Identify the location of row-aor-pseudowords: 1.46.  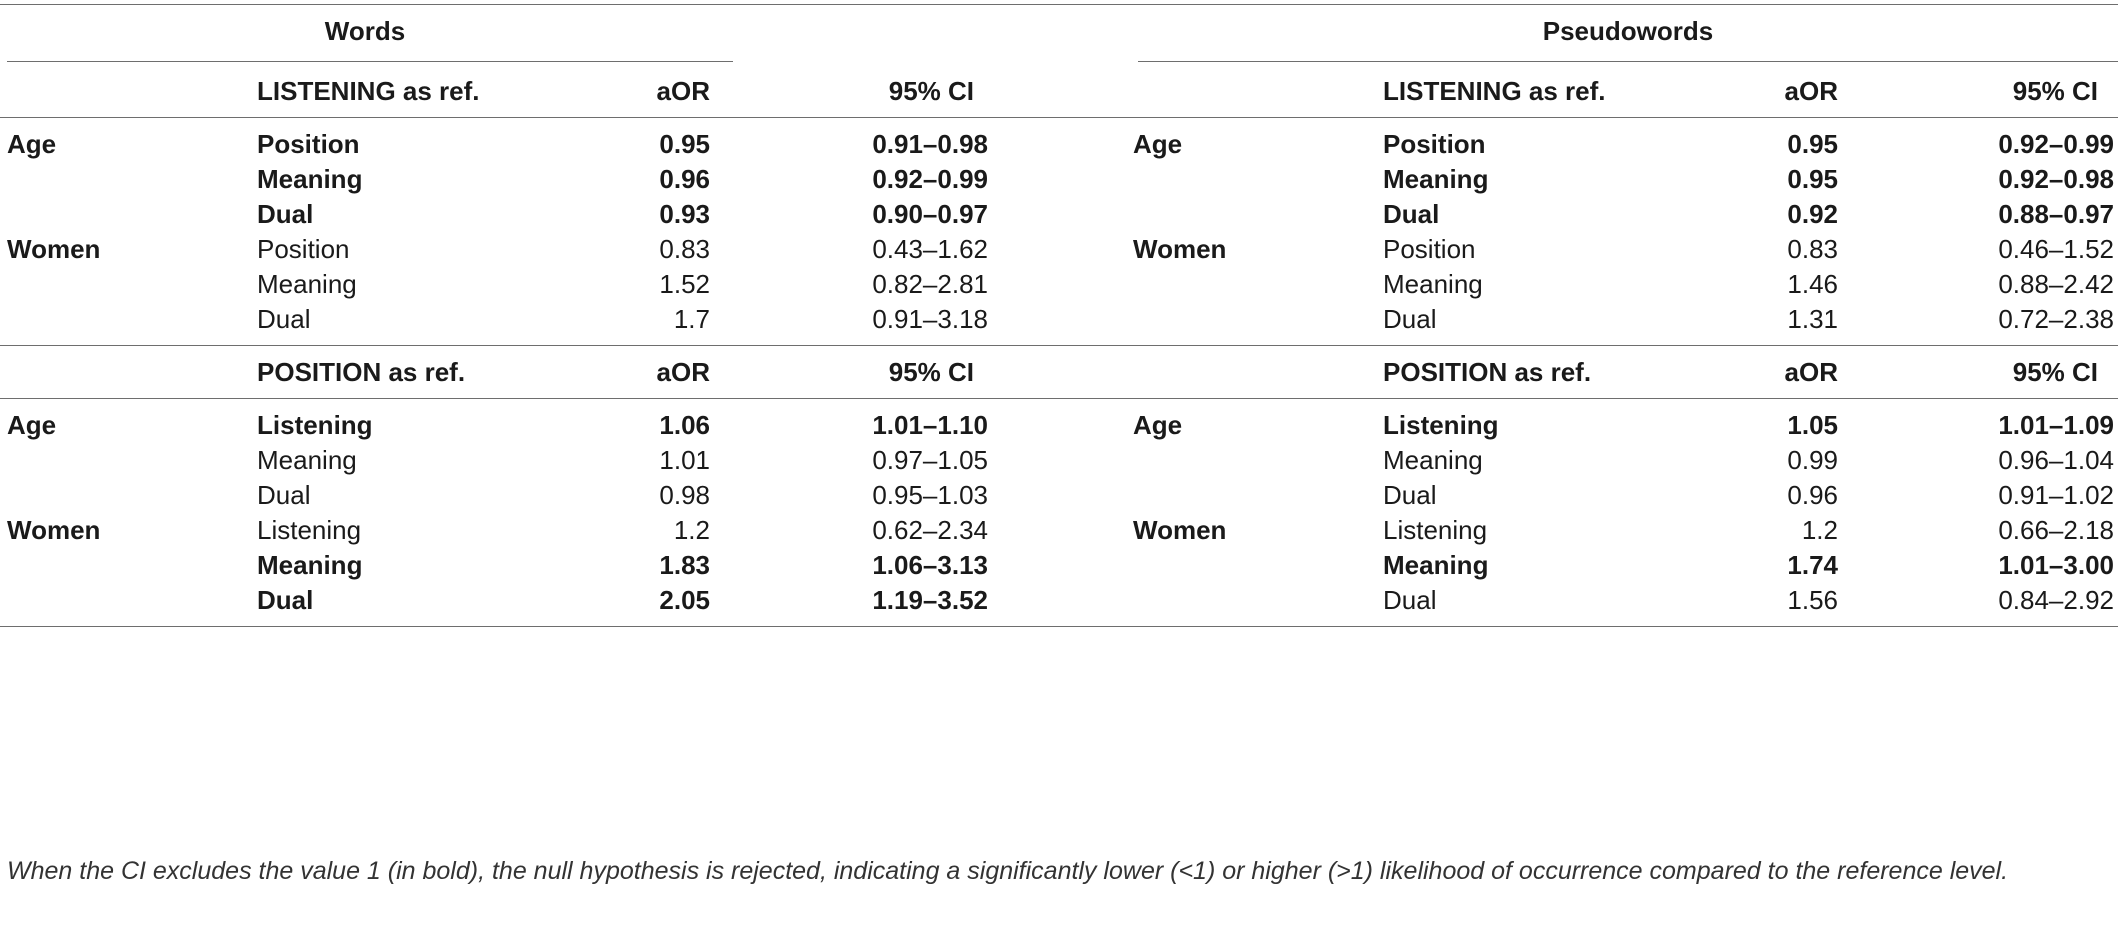
(1812, 284).